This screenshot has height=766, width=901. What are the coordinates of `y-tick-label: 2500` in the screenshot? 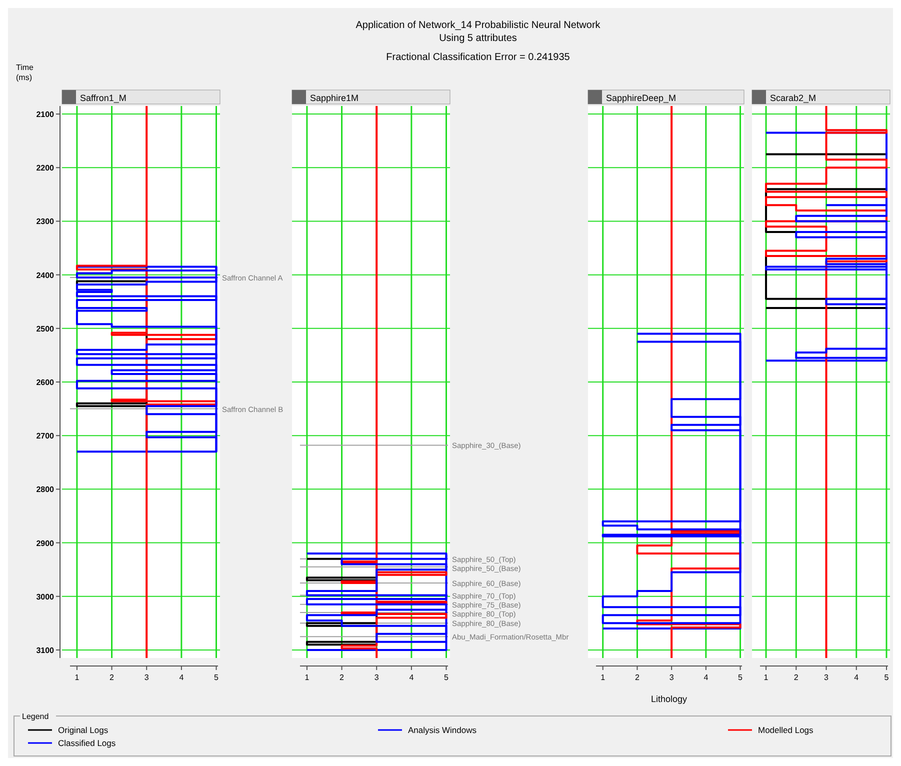 It's located at (45, 329).